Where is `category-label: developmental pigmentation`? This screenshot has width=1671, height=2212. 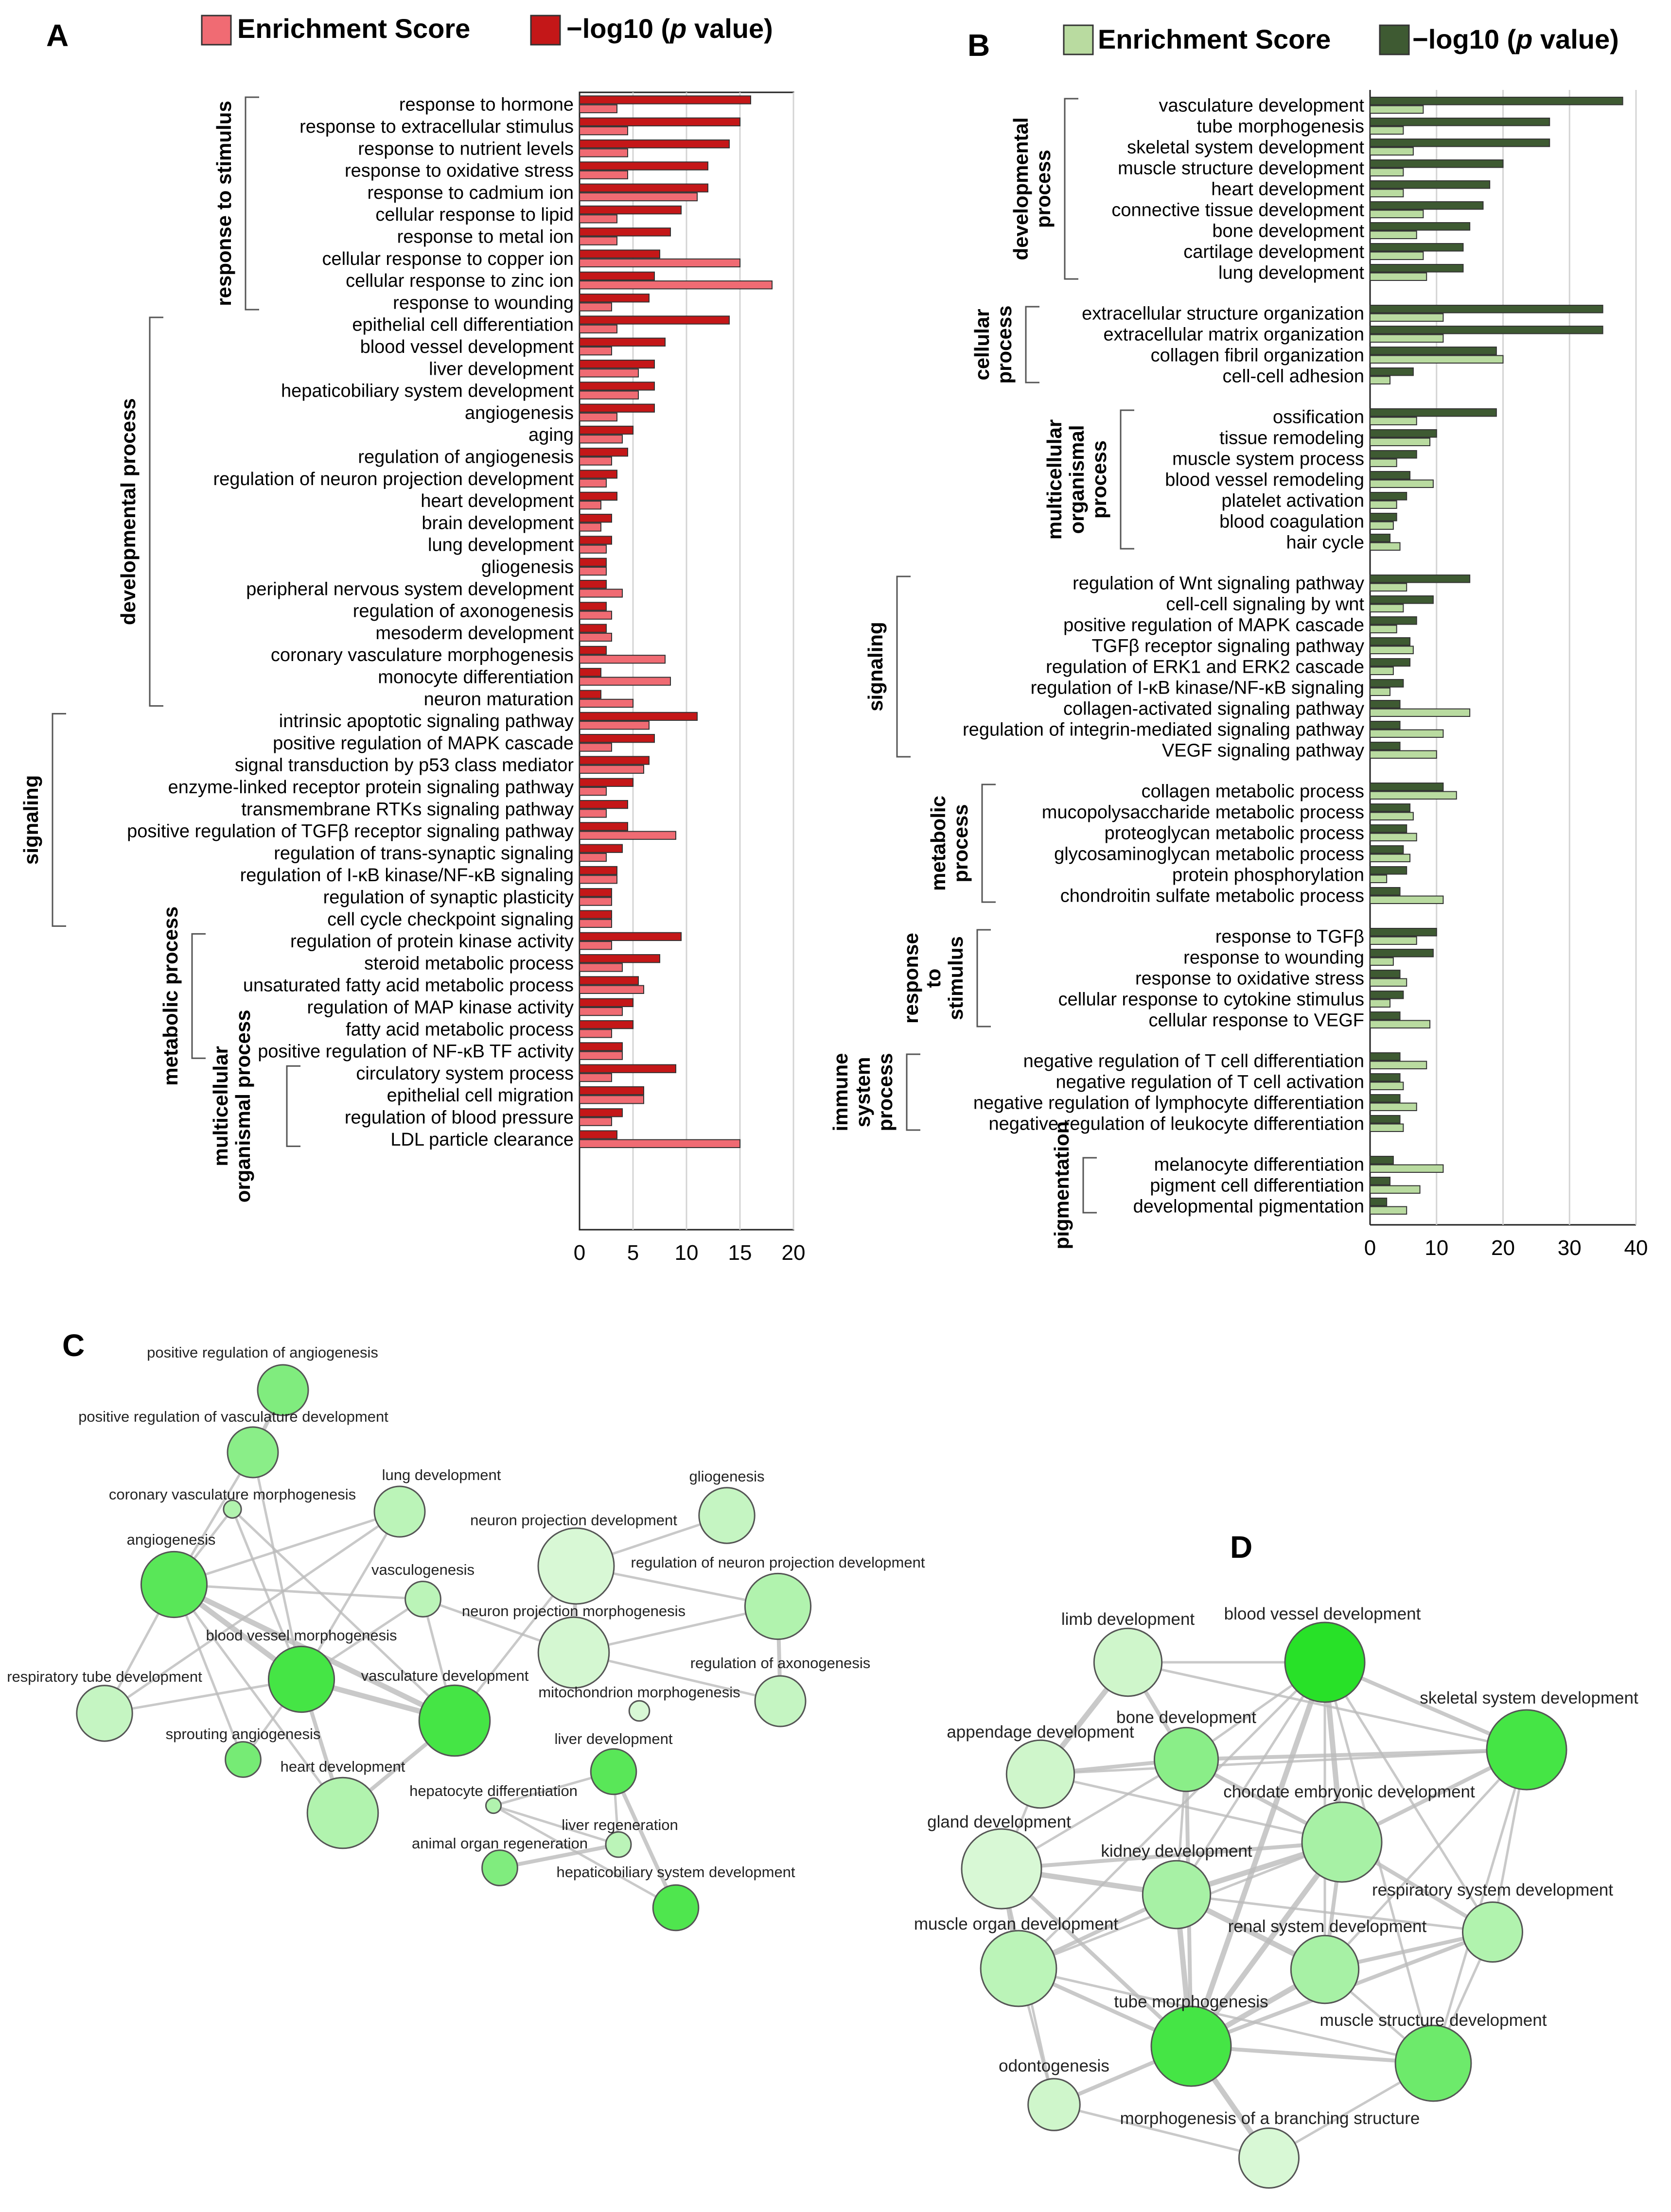 category-label: developmental pigmentation is located at coordinates (1248, 1207).